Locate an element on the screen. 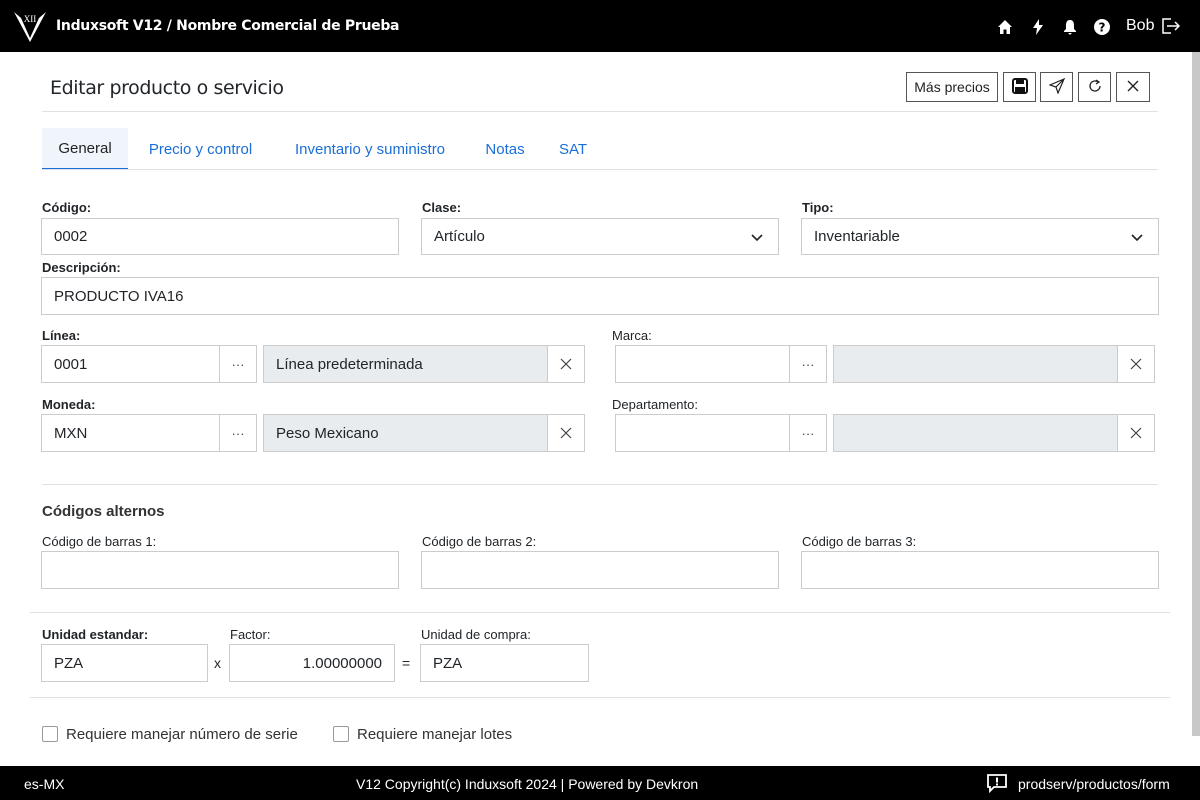 The height and width of the screenshot is (800, 1200). codigo-input: 0002 is located at coordinates (220, 236).